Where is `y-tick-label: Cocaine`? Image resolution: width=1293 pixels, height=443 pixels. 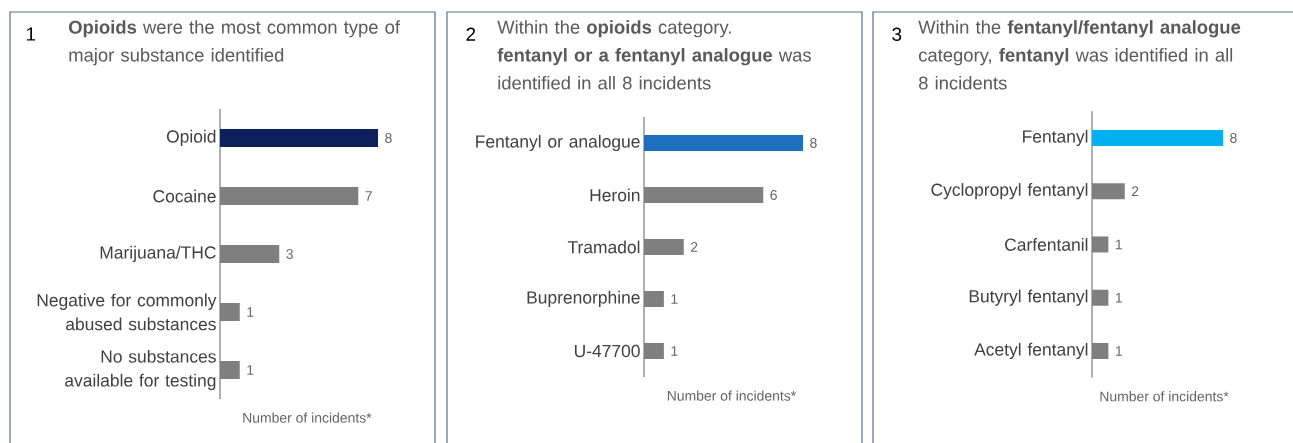
y-tick-label: Cocaine is located at coordinates (184, 196).